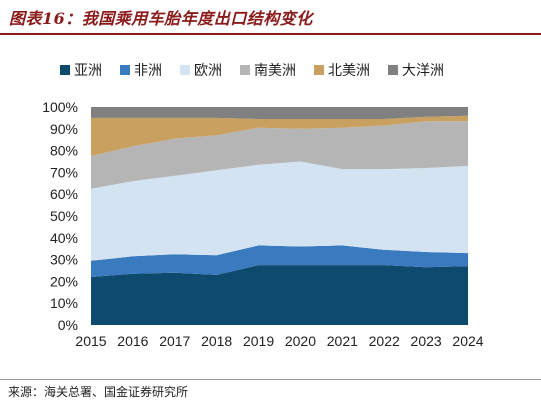 The height and width of the screenshot is (405, 541). What do you see at coordinates (132, 341) in the screenshot?
I see `x-tick-label: 2016` at bounding box center [132, 341].